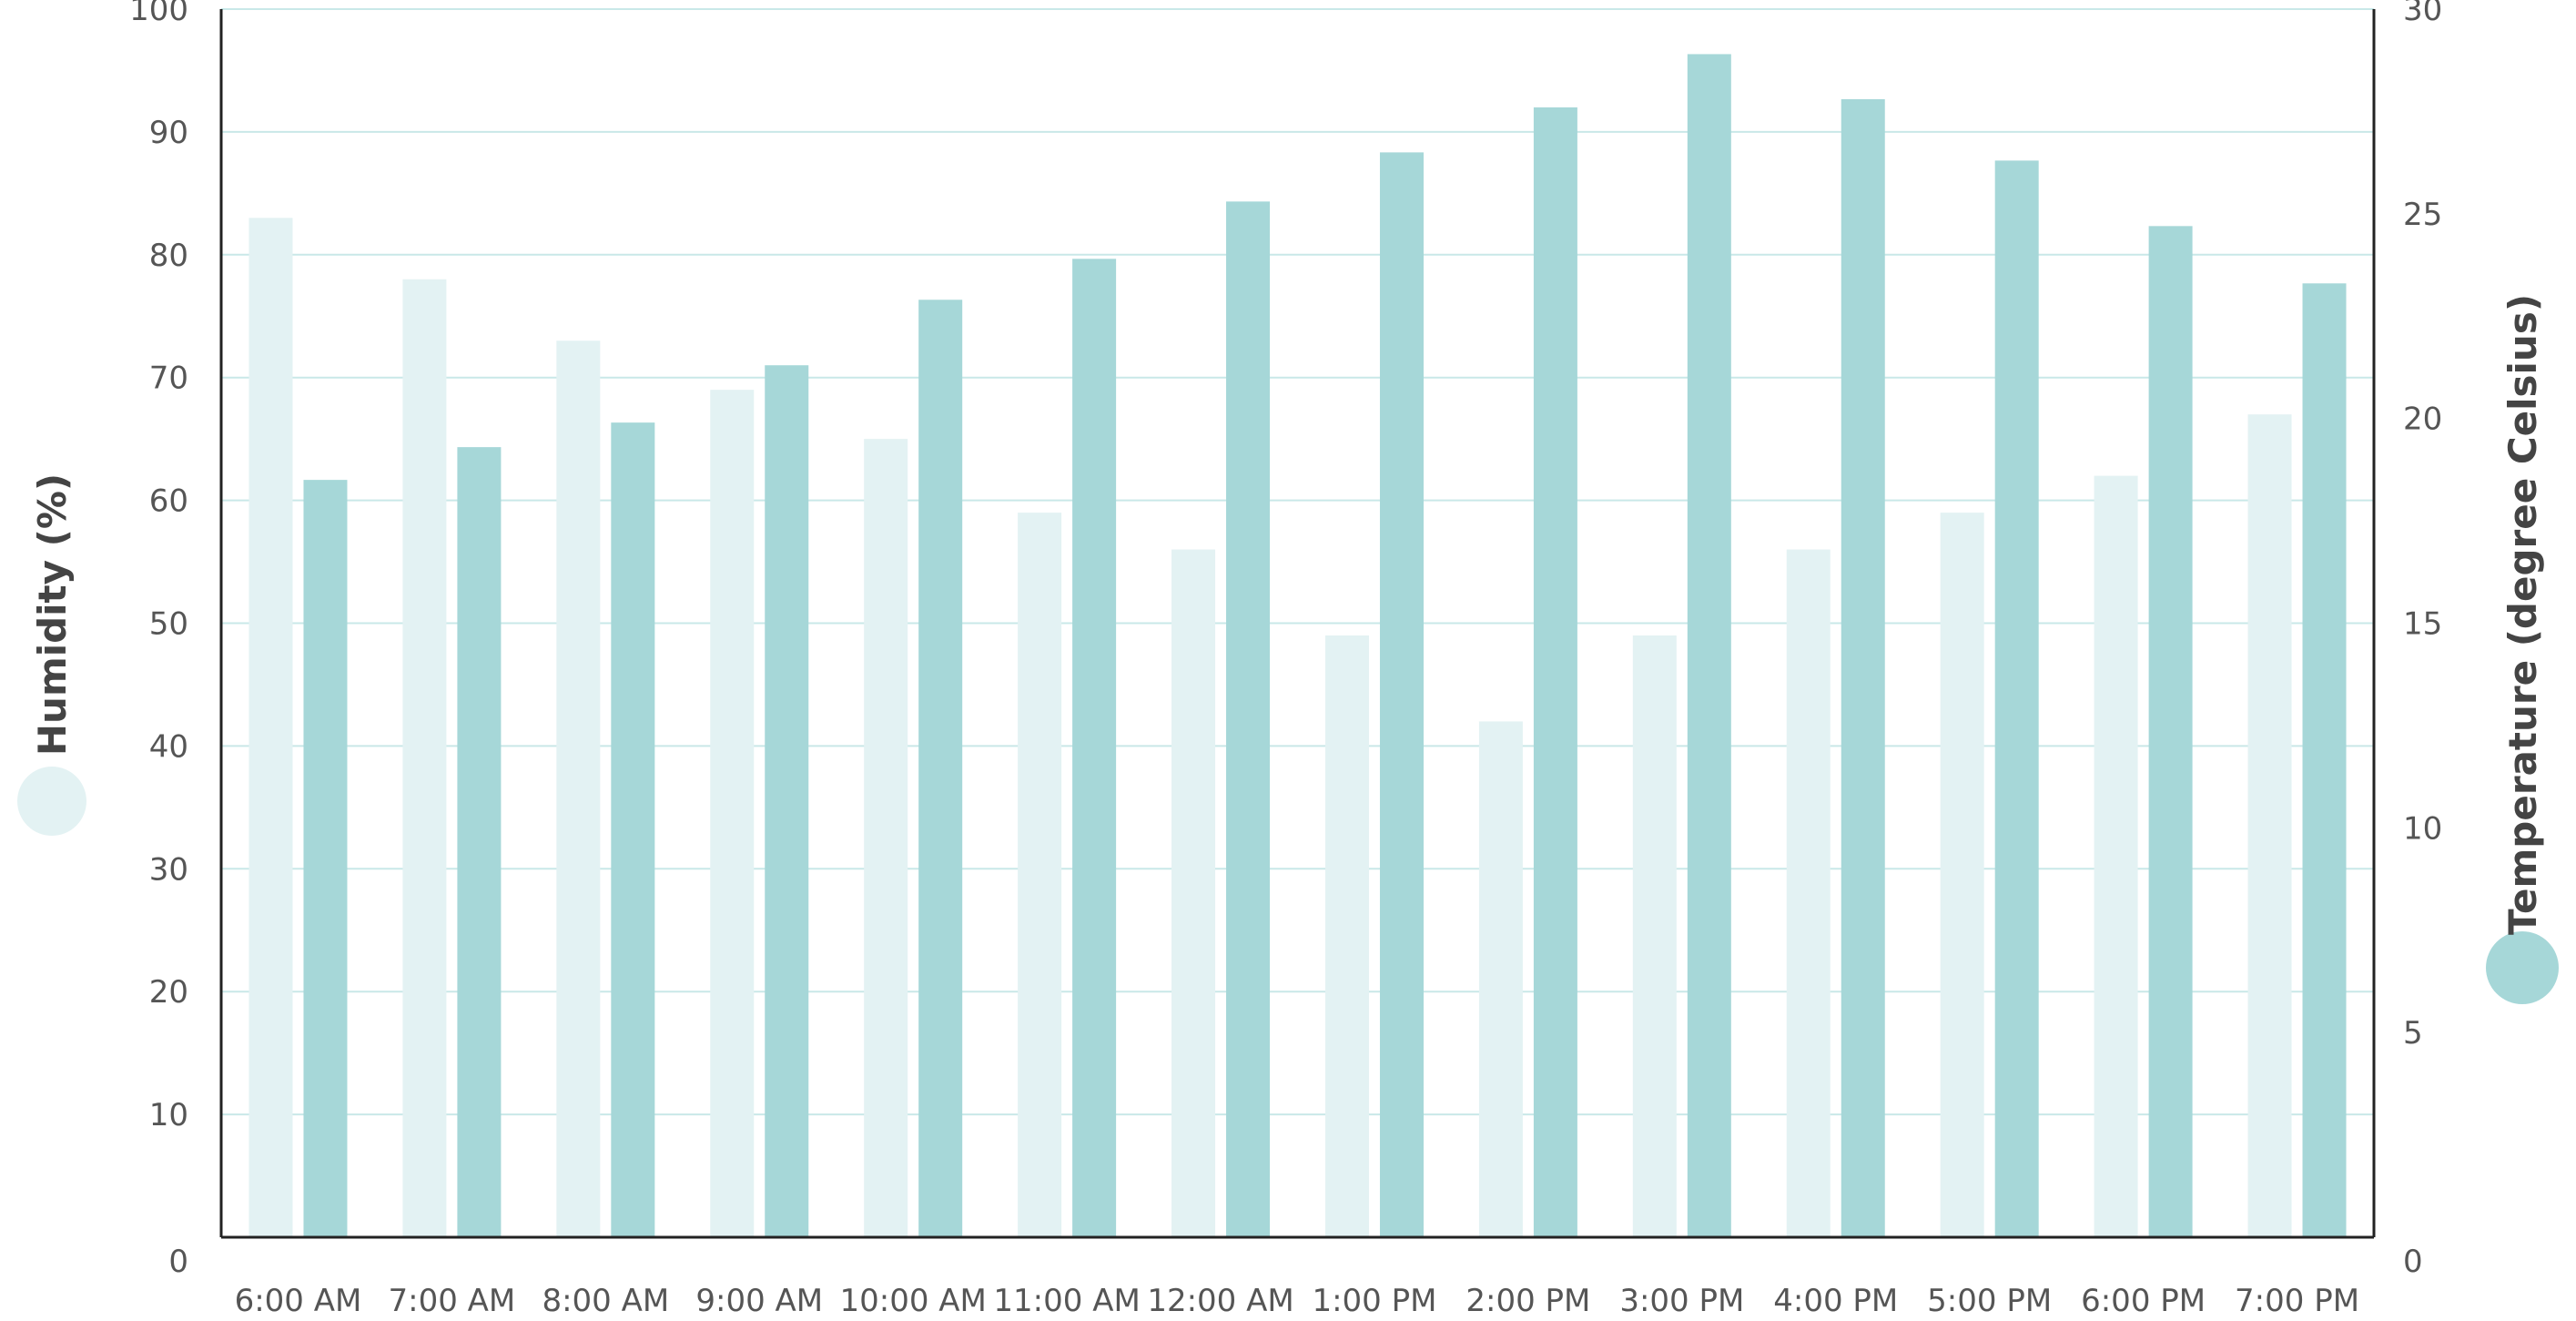 This screenshot has height=1321, width=2576. What do you see at coordinates (168, 133) in the screenshot?
I see `left-tick-label: 90` at bounding box center [168, 133].